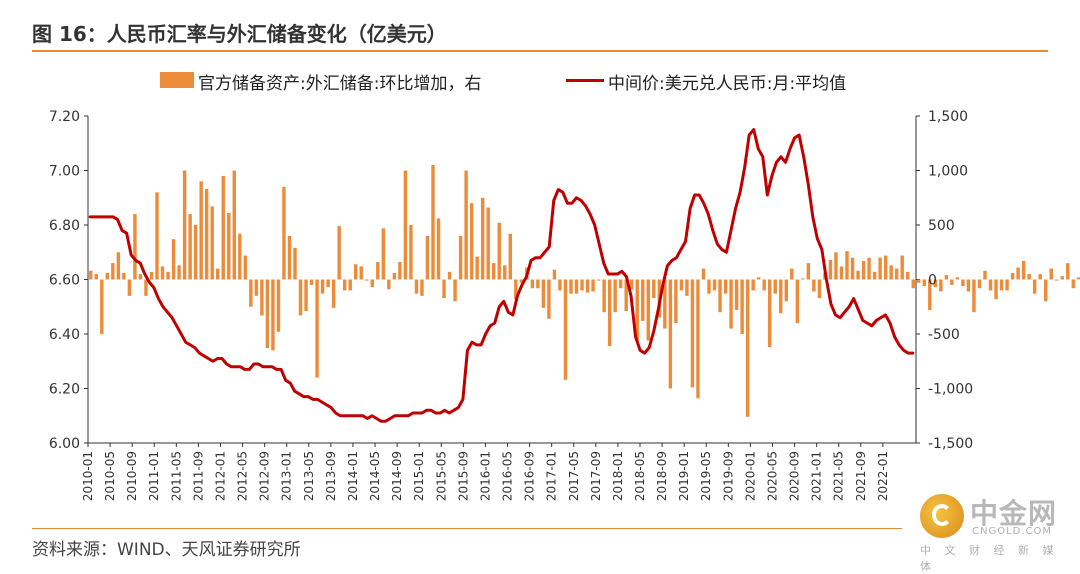  Describe the element at coordinates (64, 444) in the screenshot. I see `left-tick-label: 6.00` at that location.